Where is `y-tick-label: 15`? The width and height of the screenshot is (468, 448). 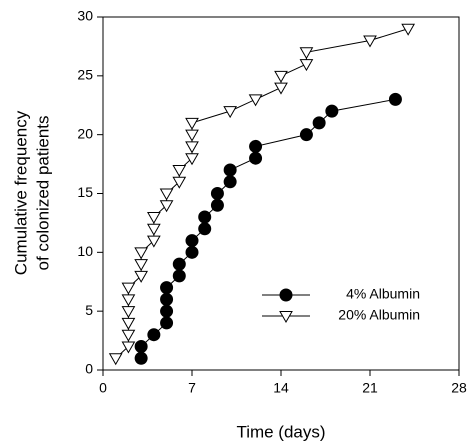 y-tick-label: 15 is located at coordinates (85, 192).